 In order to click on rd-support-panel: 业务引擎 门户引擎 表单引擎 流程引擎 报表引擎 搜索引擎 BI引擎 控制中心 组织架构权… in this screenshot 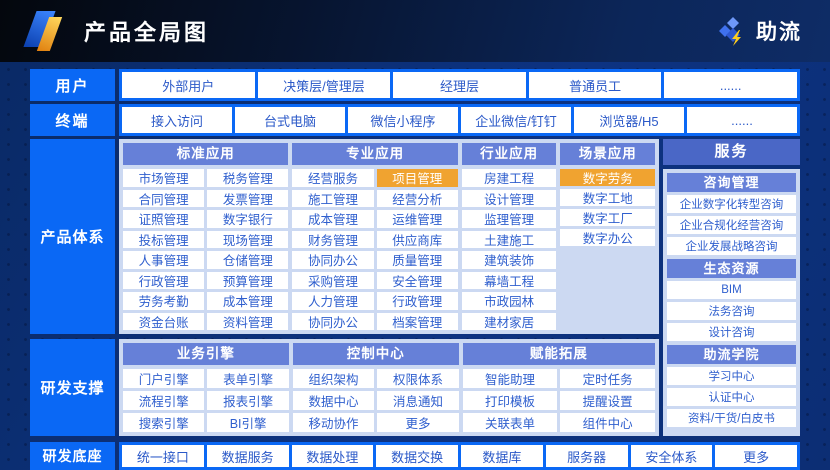, I will do `click(389, 387)`.